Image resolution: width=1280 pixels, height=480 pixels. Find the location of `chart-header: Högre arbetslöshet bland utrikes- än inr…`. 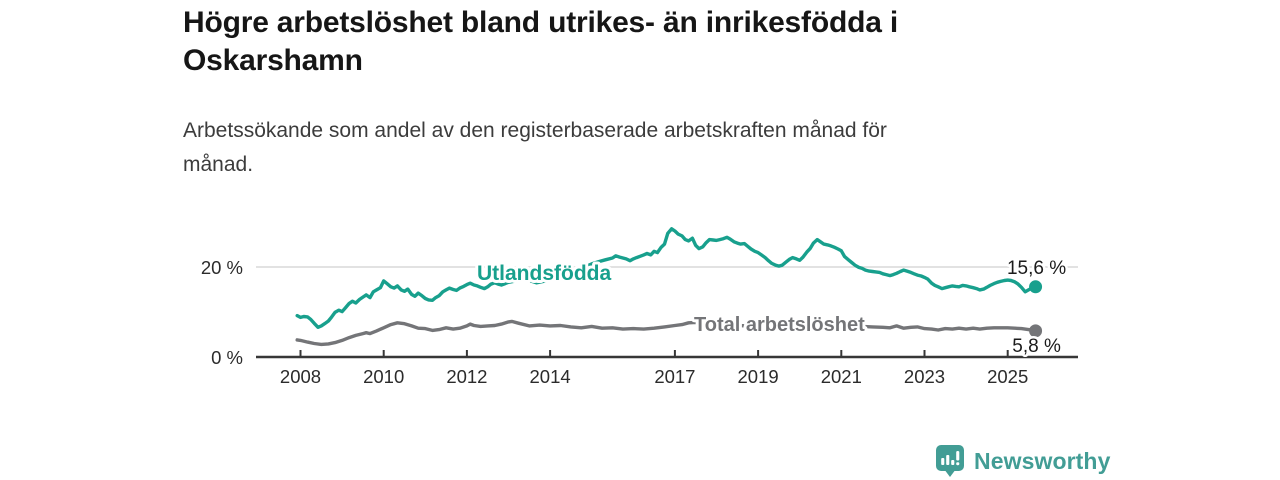

chart-header: Högre arbetslöshet bland utrikes- än inr… is located at coordinates (613, 42).